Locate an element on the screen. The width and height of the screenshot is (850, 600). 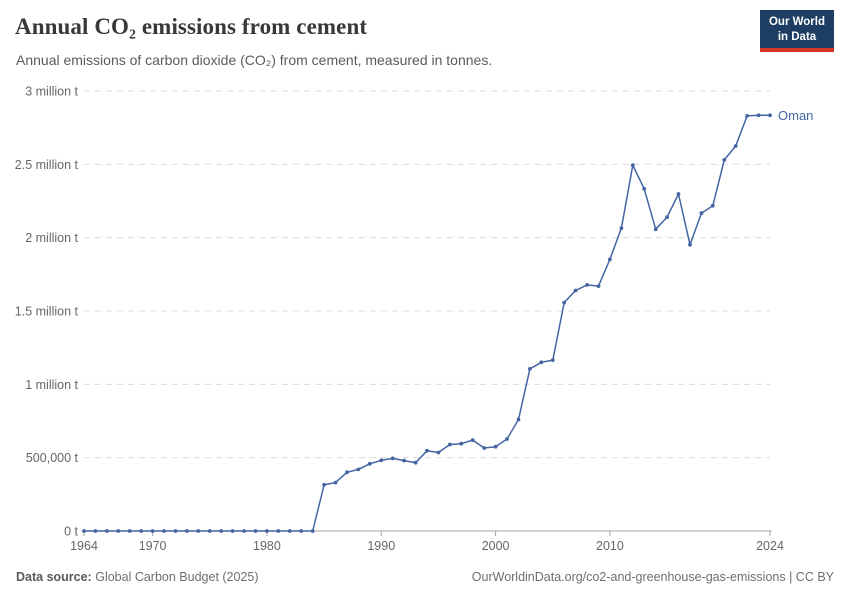
x-axis-tick-label: 2024 is located at coordinates (770, 546).